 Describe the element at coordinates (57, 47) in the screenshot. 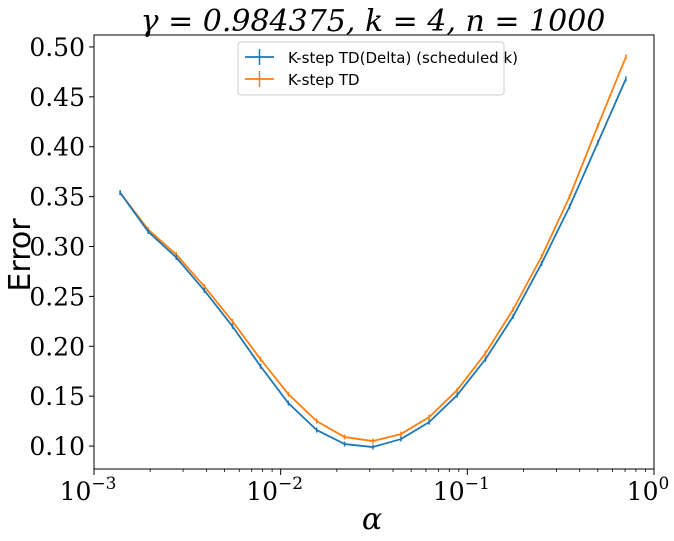

I see `y-tick-label: 0.50` at that location.